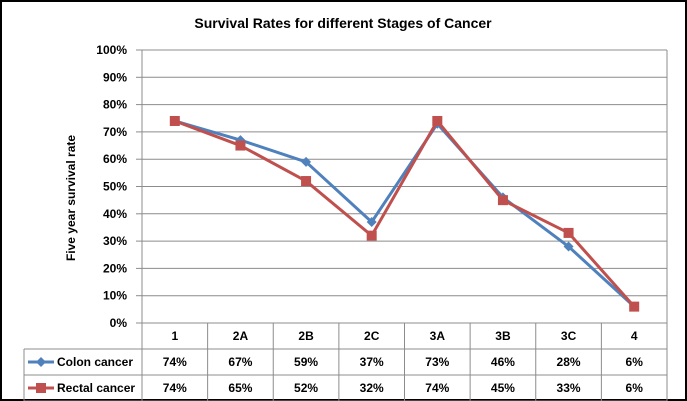  Describe the element at coordinates (240, 388) in the screenshot. I see `table-cell: 65%` at that location.